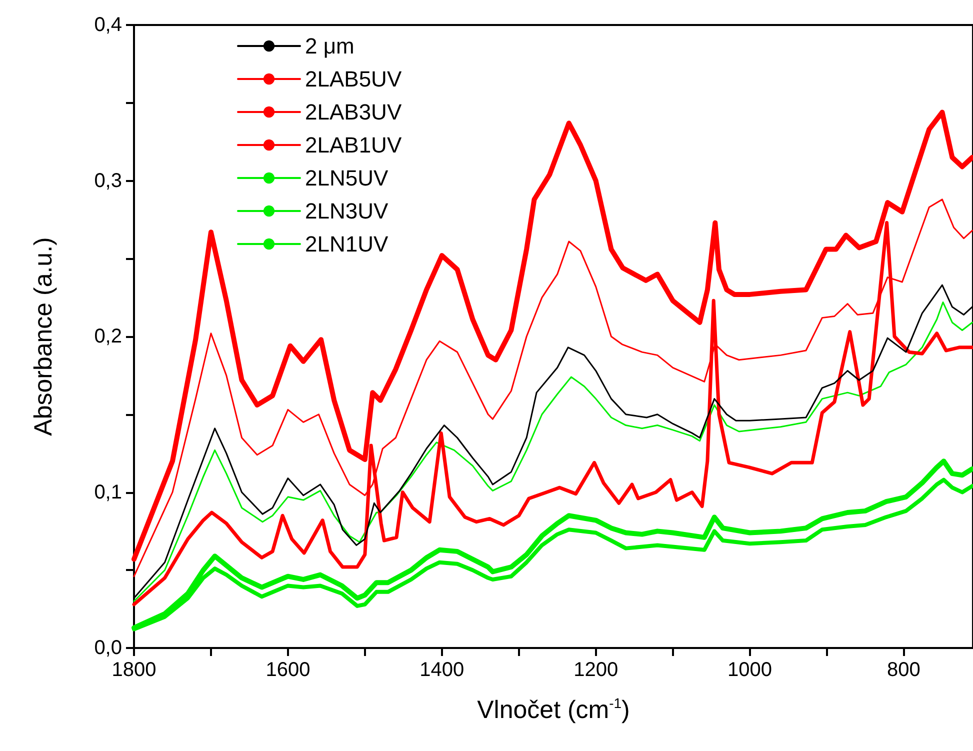  Describe the element at coordinates (353, 79) in the screenshot. I see `legend-label: 2LAB5UV` at that location.